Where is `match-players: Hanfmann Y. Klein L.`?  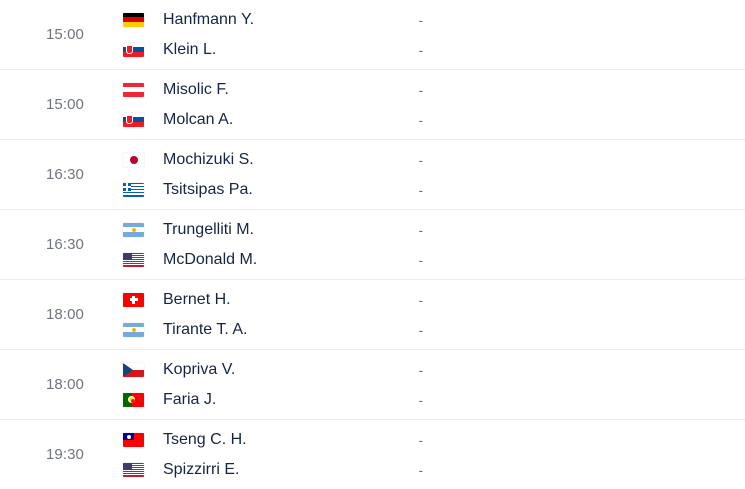
match-players: Hanfmann Y. Klein L. is located at coordinates (201, 34).